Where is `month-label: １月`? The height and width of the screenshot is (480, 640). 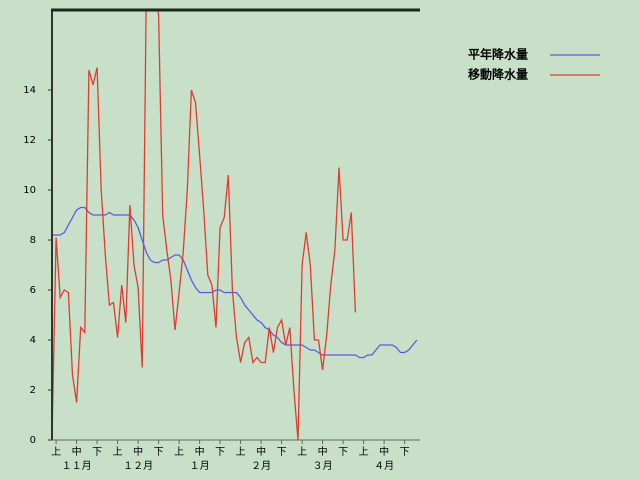
month-label: １月 is located at coordinates (200, 466).